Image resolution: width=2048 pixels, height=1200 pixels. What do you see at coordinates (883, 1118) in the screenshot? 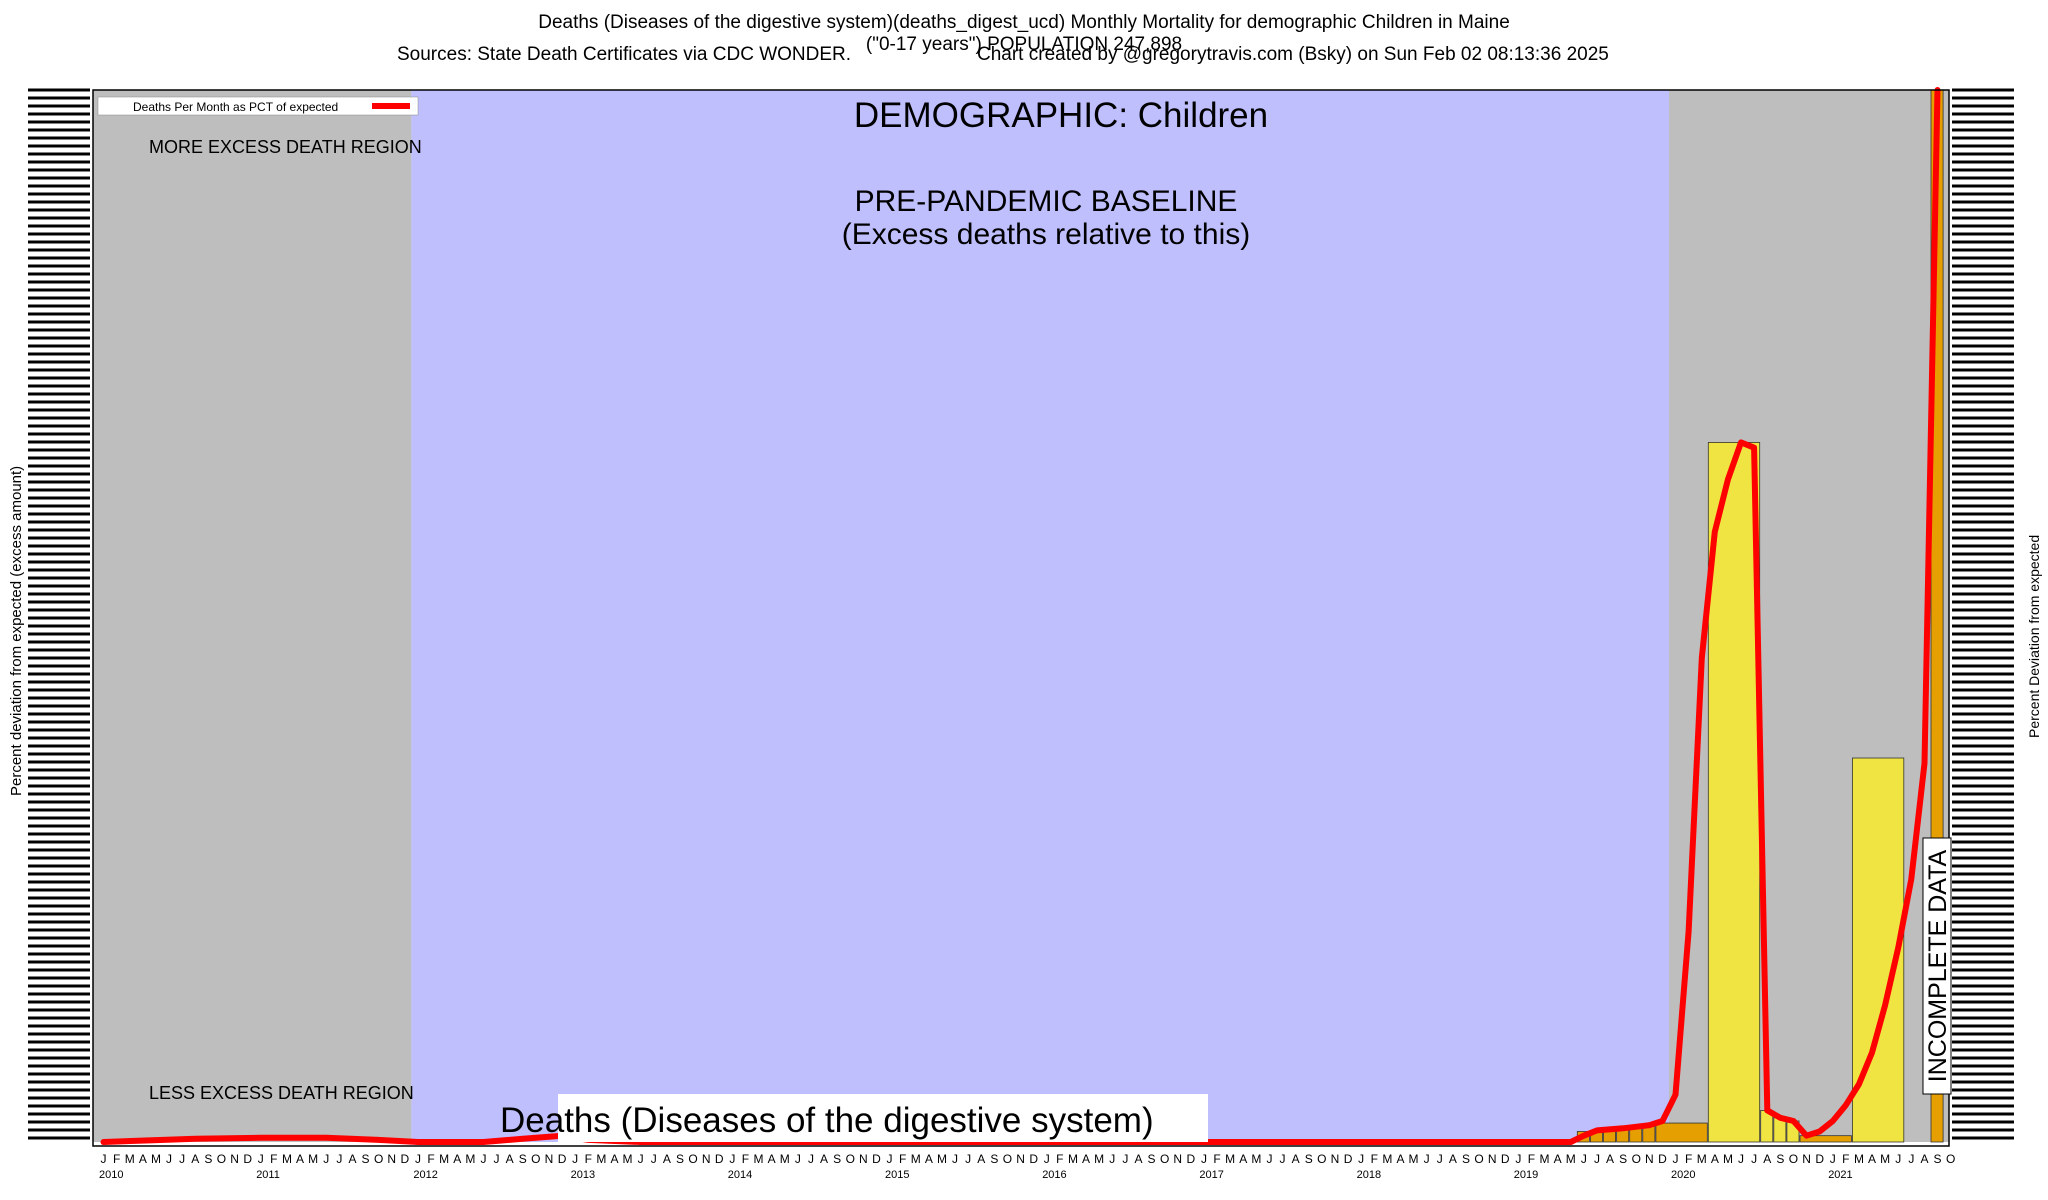
I see `cause-label-box` at bounding box center [883, 1118].